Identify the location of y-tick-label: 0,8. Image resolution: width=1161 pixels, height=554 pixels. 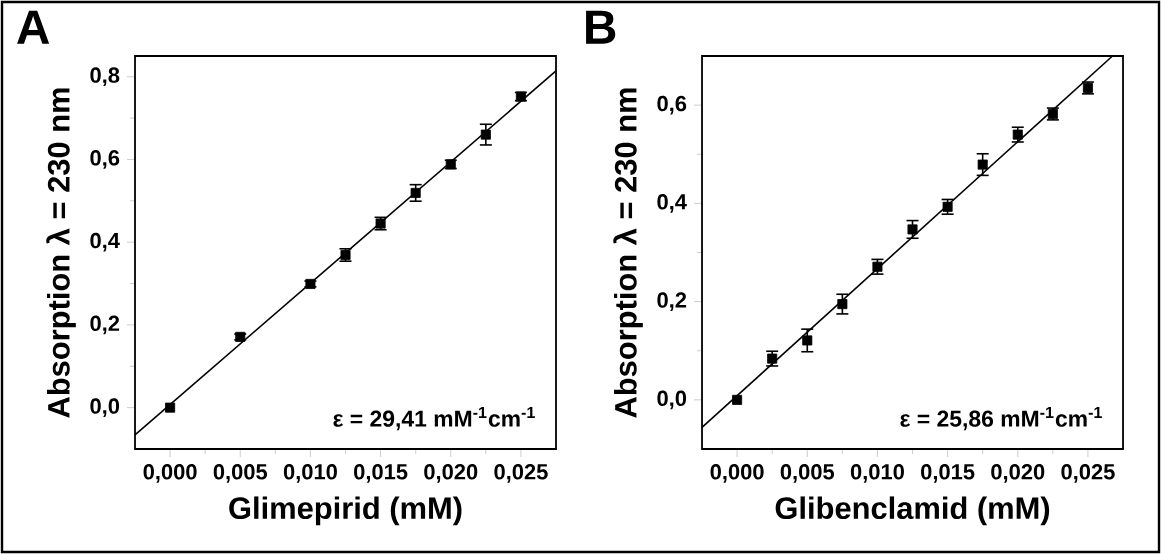
(105, 77).